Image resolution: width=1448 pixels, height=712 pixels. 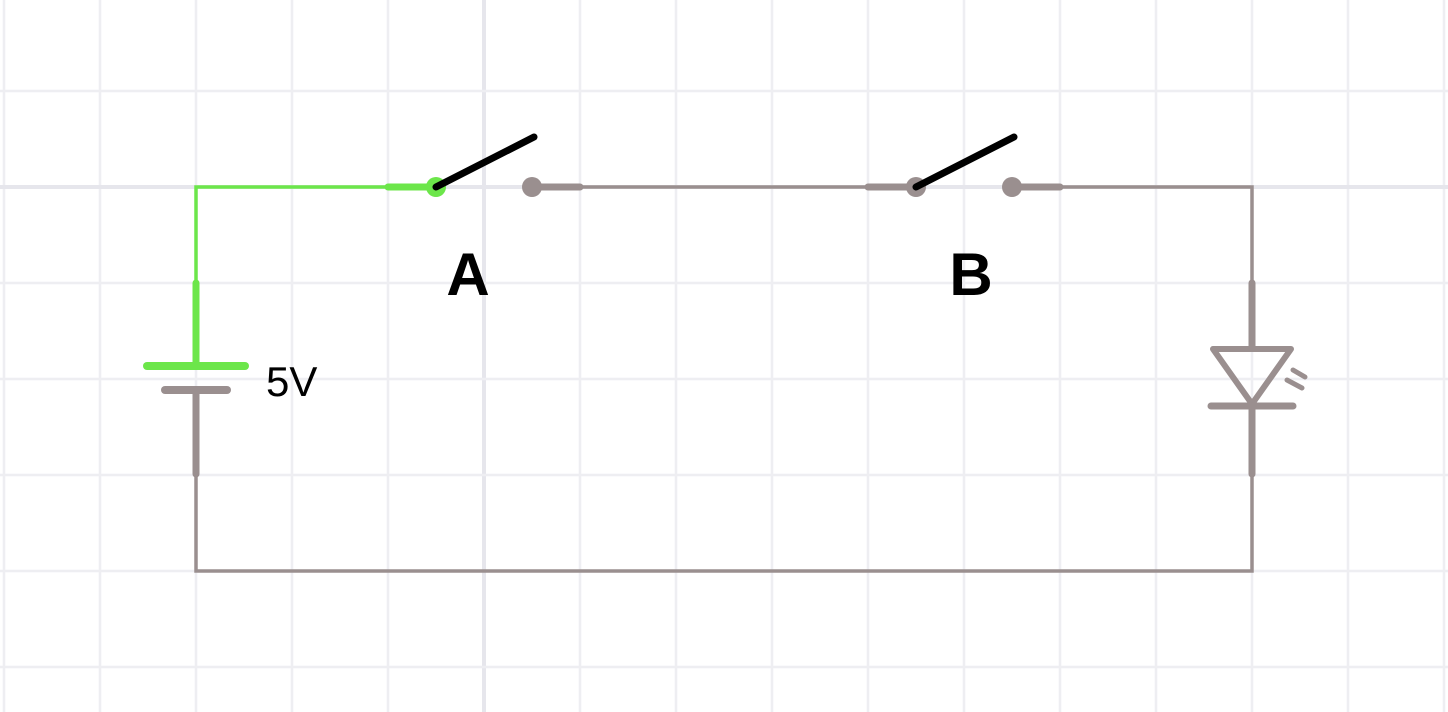 What do you see at coordinates (485, 162) in the screenshot?
I see `switch-a-lever` at bounding box center [485, 162].